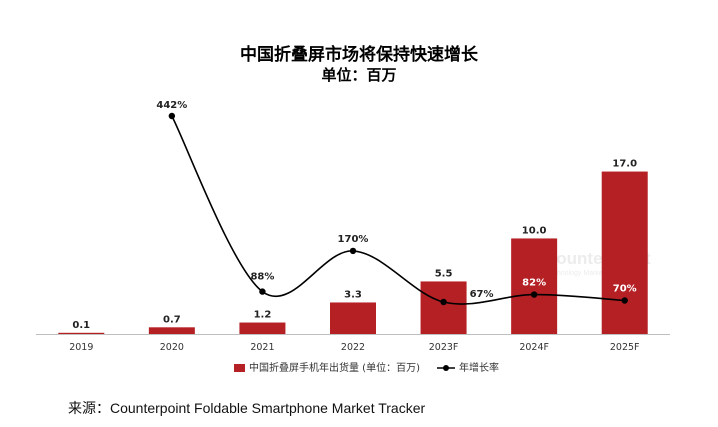 The height and width of the screenshot is (427, 718). I want to click on x-tick-label-2025F: 2025F, so click(625, 347).